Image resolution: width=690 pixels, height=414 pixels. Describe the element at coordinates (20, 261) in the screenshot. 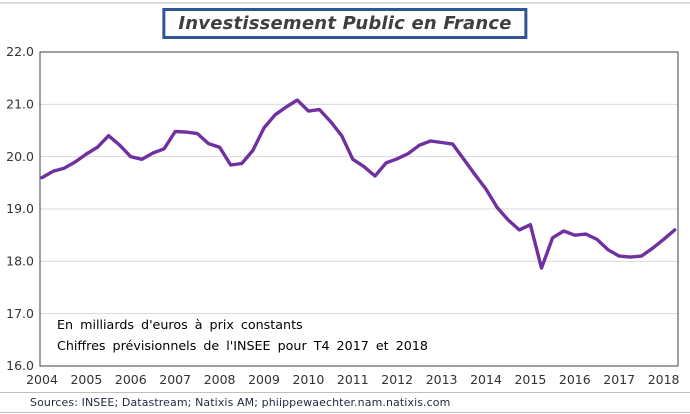

I see `y-axis-tick-label: 18.0` at that location.